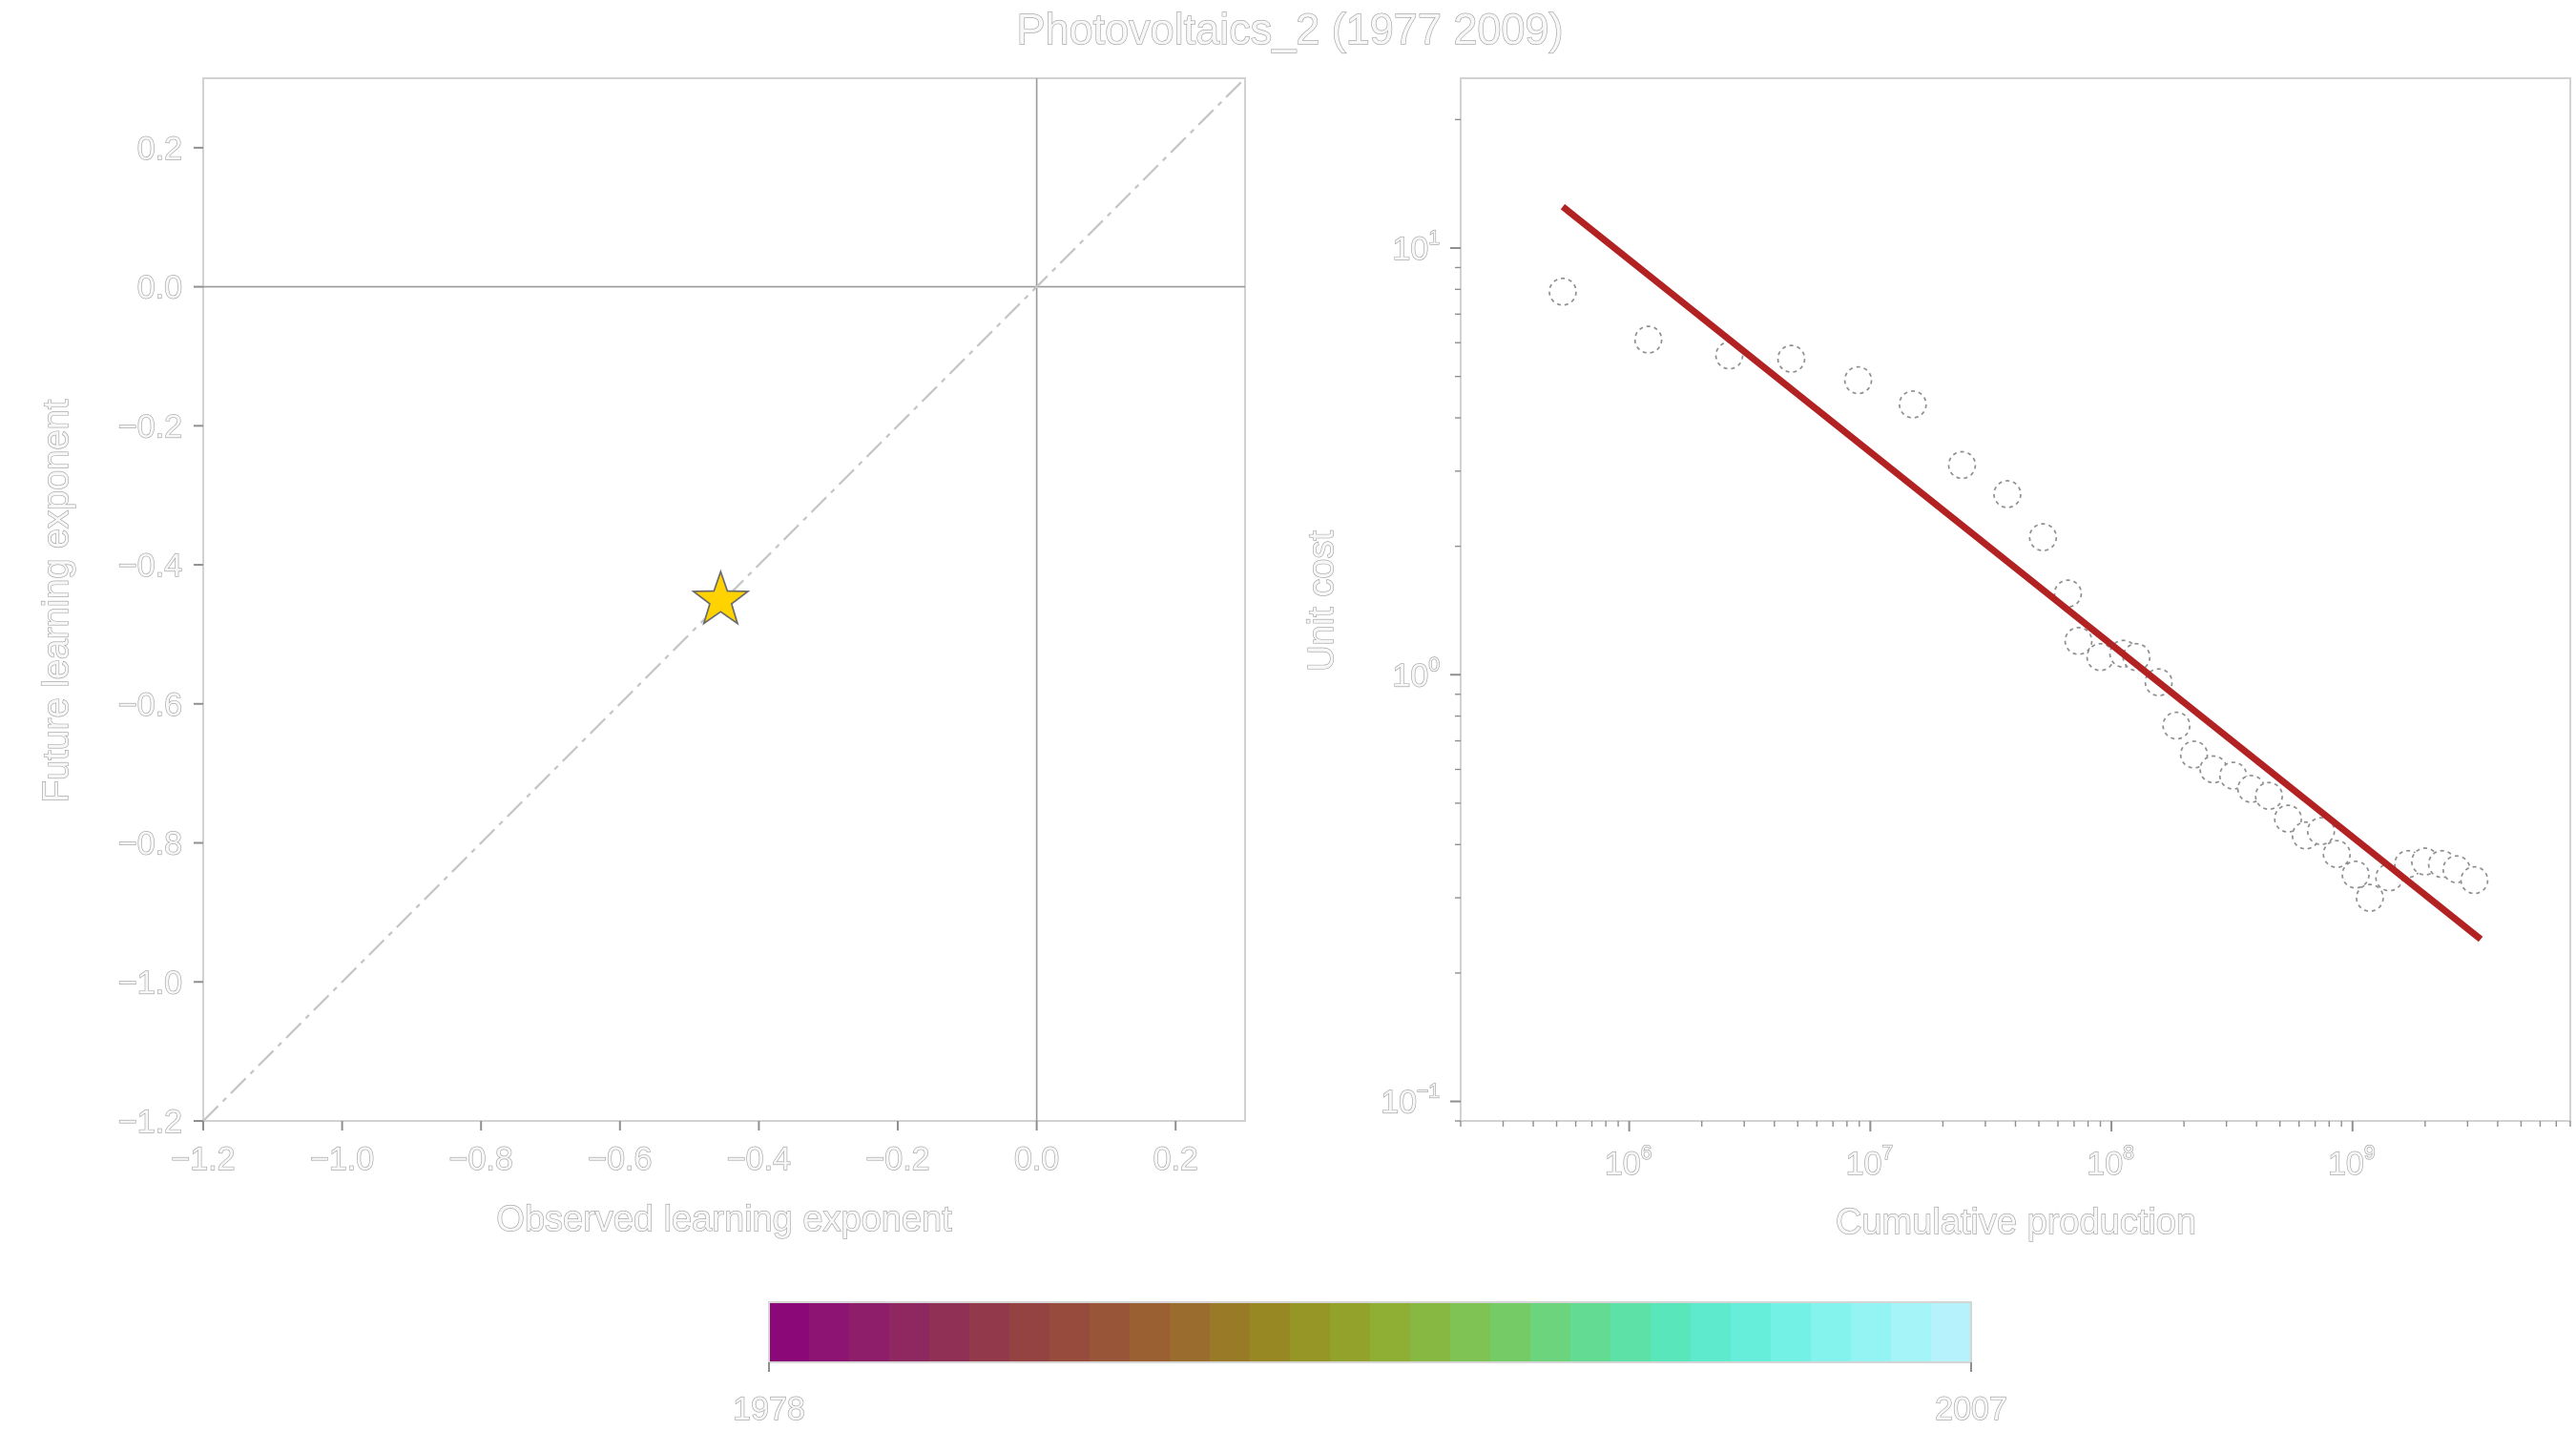  I want to click on left-y-axis-label: Future learning exponent, so click(56, 600).